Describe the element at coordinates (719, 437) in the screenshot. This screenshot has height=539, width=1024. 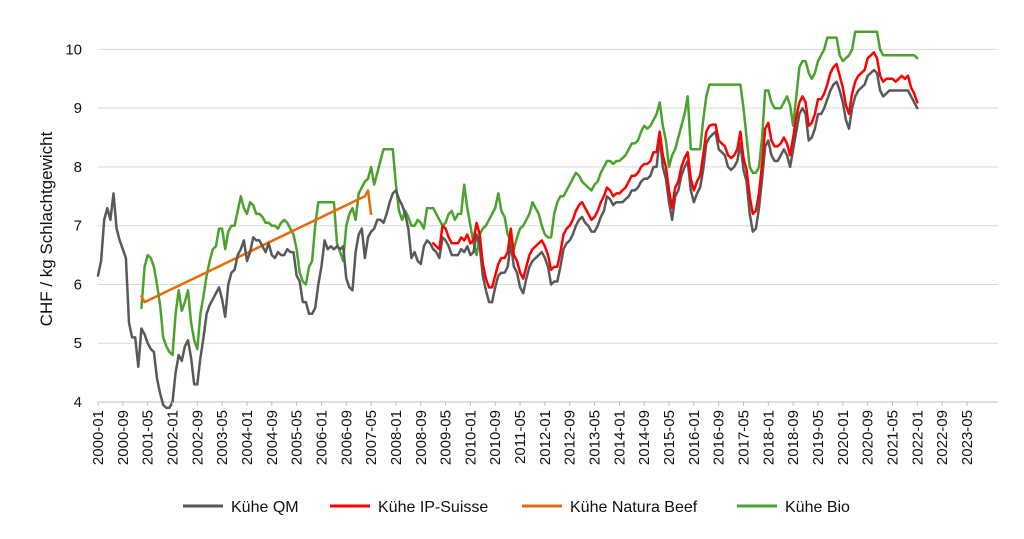
I see `x-tick-label: 2016-09` at that location.